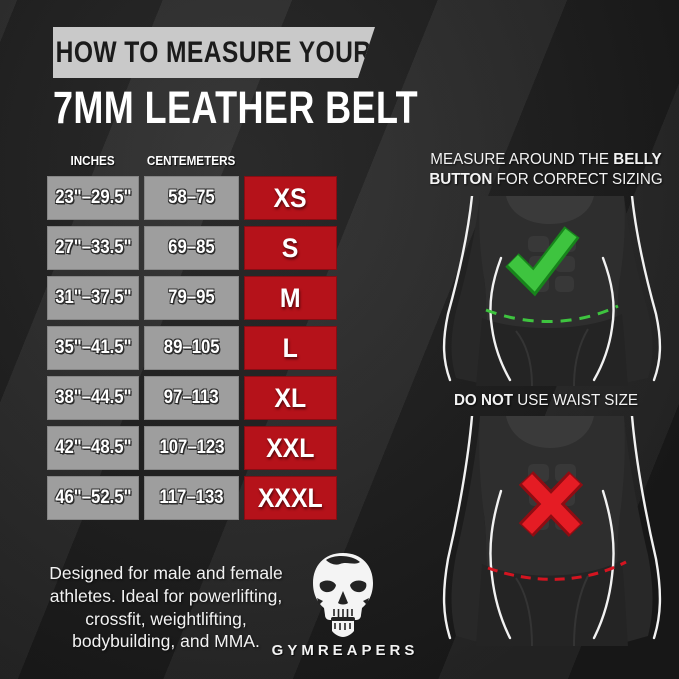  Describe the element at coordinates (93, 448) in the screenshot. I see `inches-cell: 42"–48.5"` at that location.